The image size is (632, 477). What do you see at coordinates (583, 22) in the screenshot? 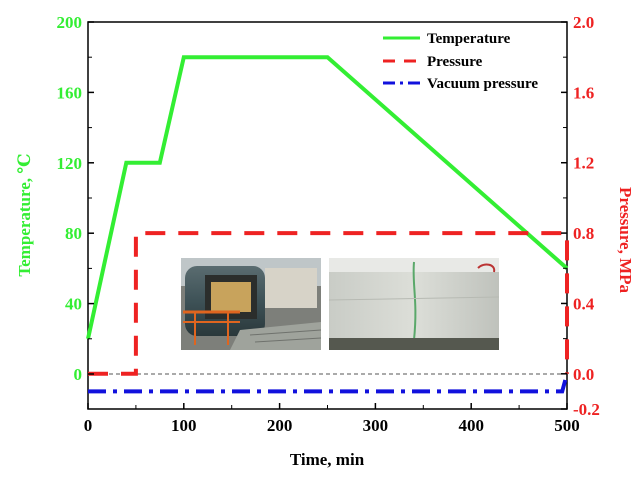
I see `right-tick-label: 2.0` at bounding box center [583, 22].